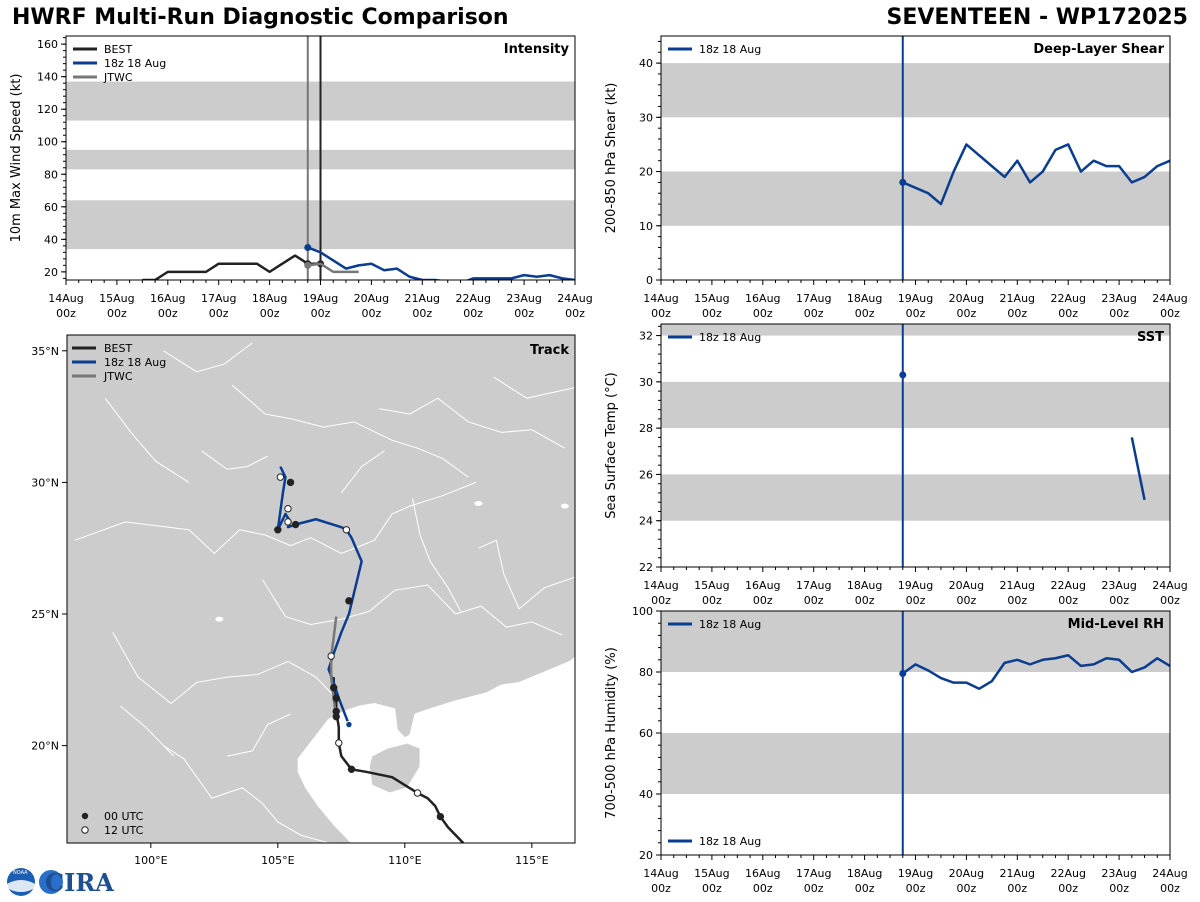 The width and height of the screenshot is (1200, 902). Describe the element at coordinates (1067, 585) in the screenshot. I see `x-tick-label: 22Aug` at that location.